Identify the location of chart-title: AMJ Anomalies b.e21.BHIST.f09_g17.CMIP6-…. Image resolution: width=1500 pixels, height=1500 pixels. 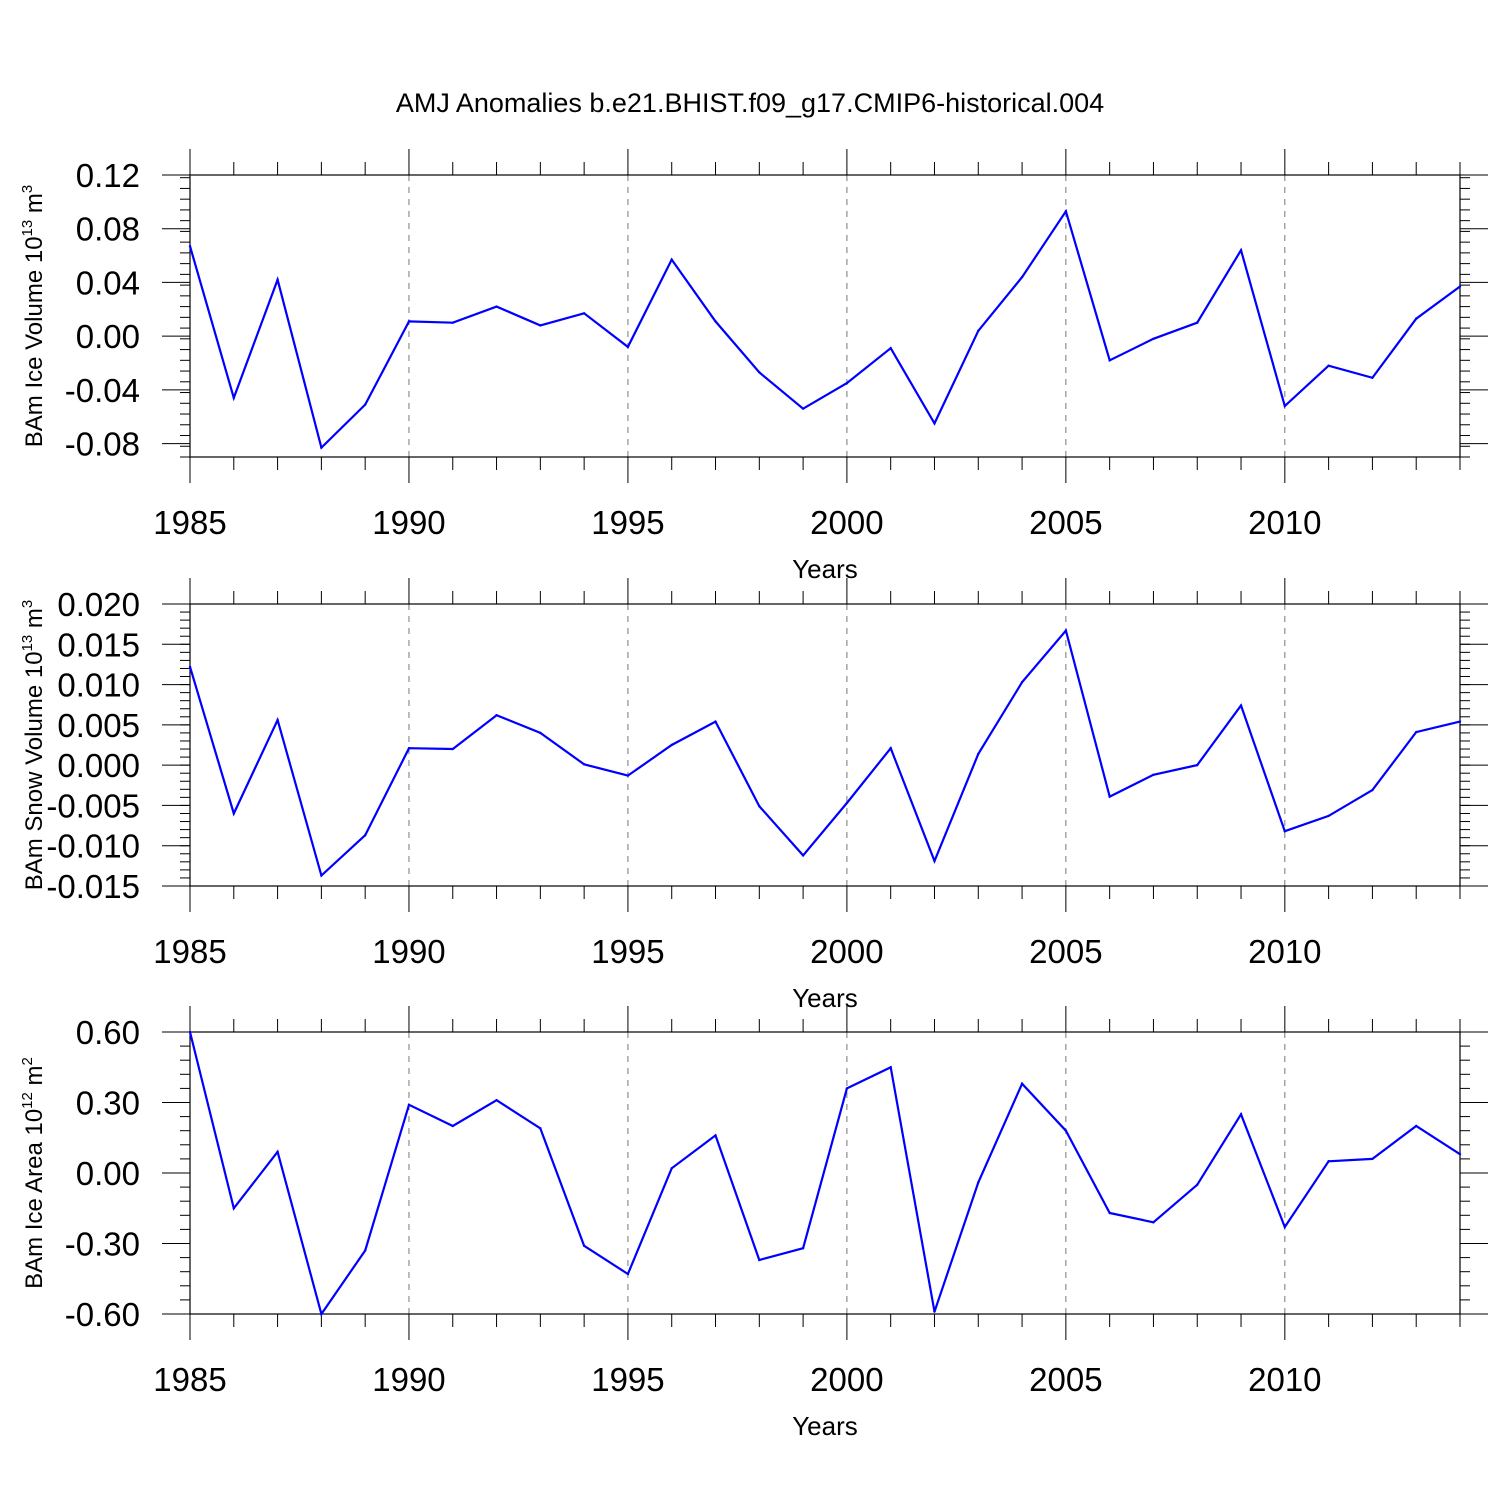
(750, 103).